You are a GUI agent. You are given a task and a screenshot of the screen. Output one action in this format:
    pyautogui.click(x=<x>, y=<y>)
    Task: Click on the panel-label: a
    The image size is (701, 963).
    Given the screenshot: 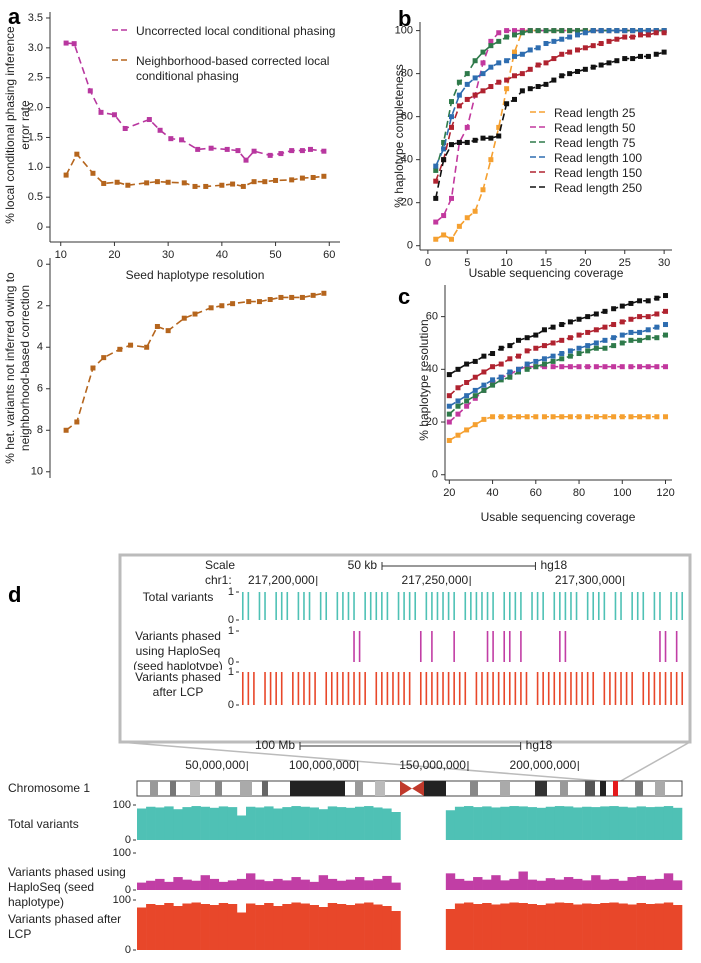 What is the action you would take?
    pyautogui.click(x=14, y=16)
    